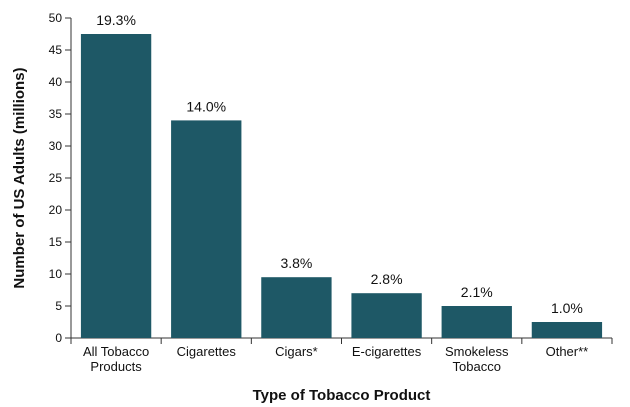 This screenshot has height=407, width=630. What do you see at coordinates (56, 18) in the screenshot?
I see `y-tick-label: 50` at bounding box center [56, 18].